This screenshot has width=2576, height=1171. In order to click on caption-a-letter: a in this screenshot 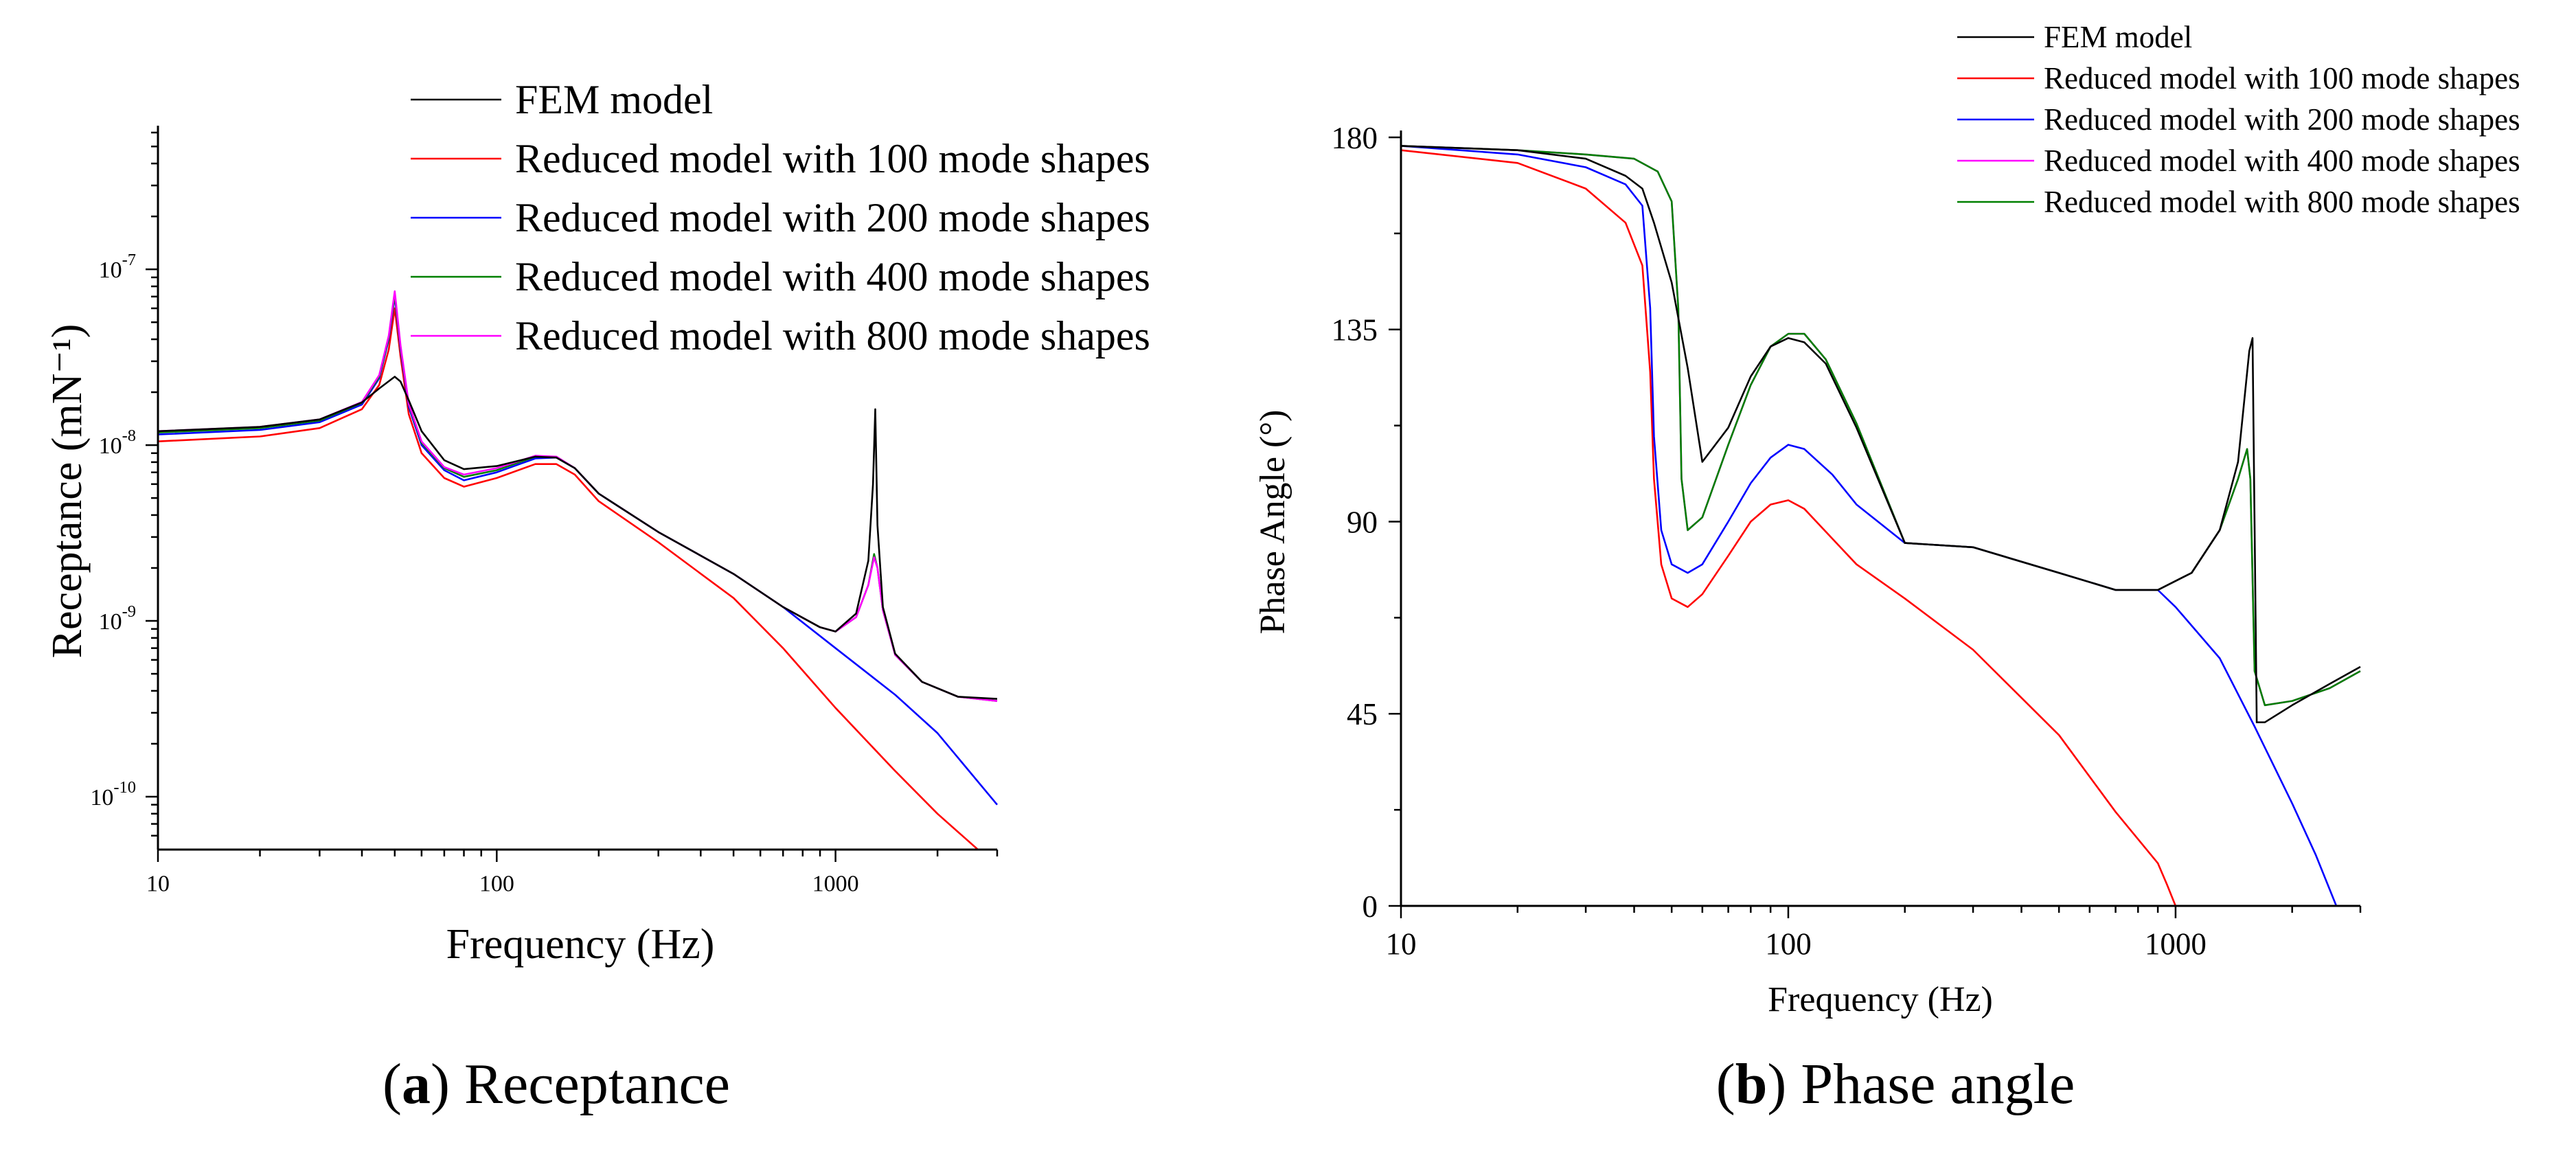, I will do `click(416, 1084)`.